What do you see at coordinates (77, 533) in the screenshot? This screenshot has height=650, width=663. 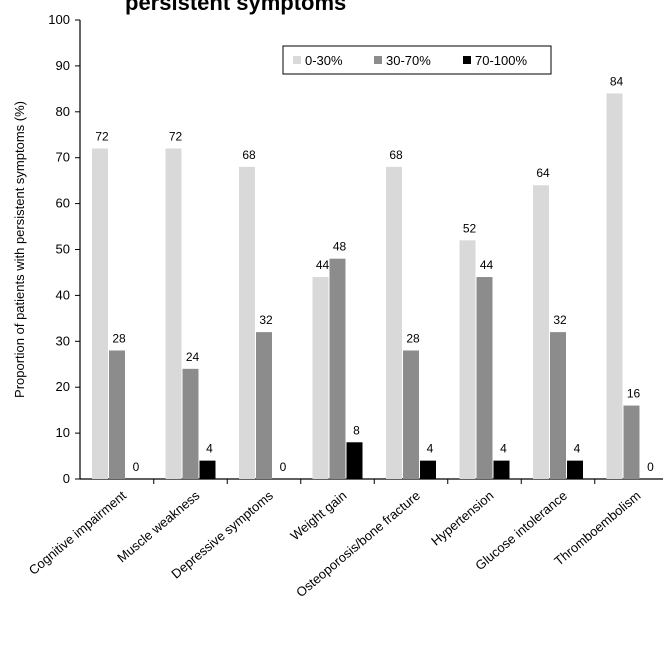 I see `category-label: Cognitive impairment` at bounding box center [77, 533].